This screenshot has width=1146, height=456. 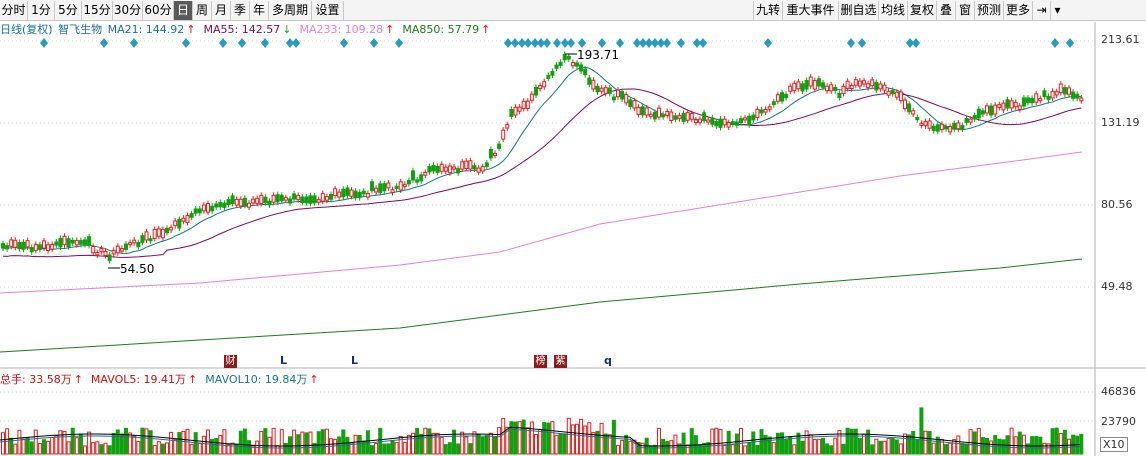 What do you see at coordinates (221, 10) in the screenshot?
I see `period-button-8: 月` at bounding box center [221, 10].